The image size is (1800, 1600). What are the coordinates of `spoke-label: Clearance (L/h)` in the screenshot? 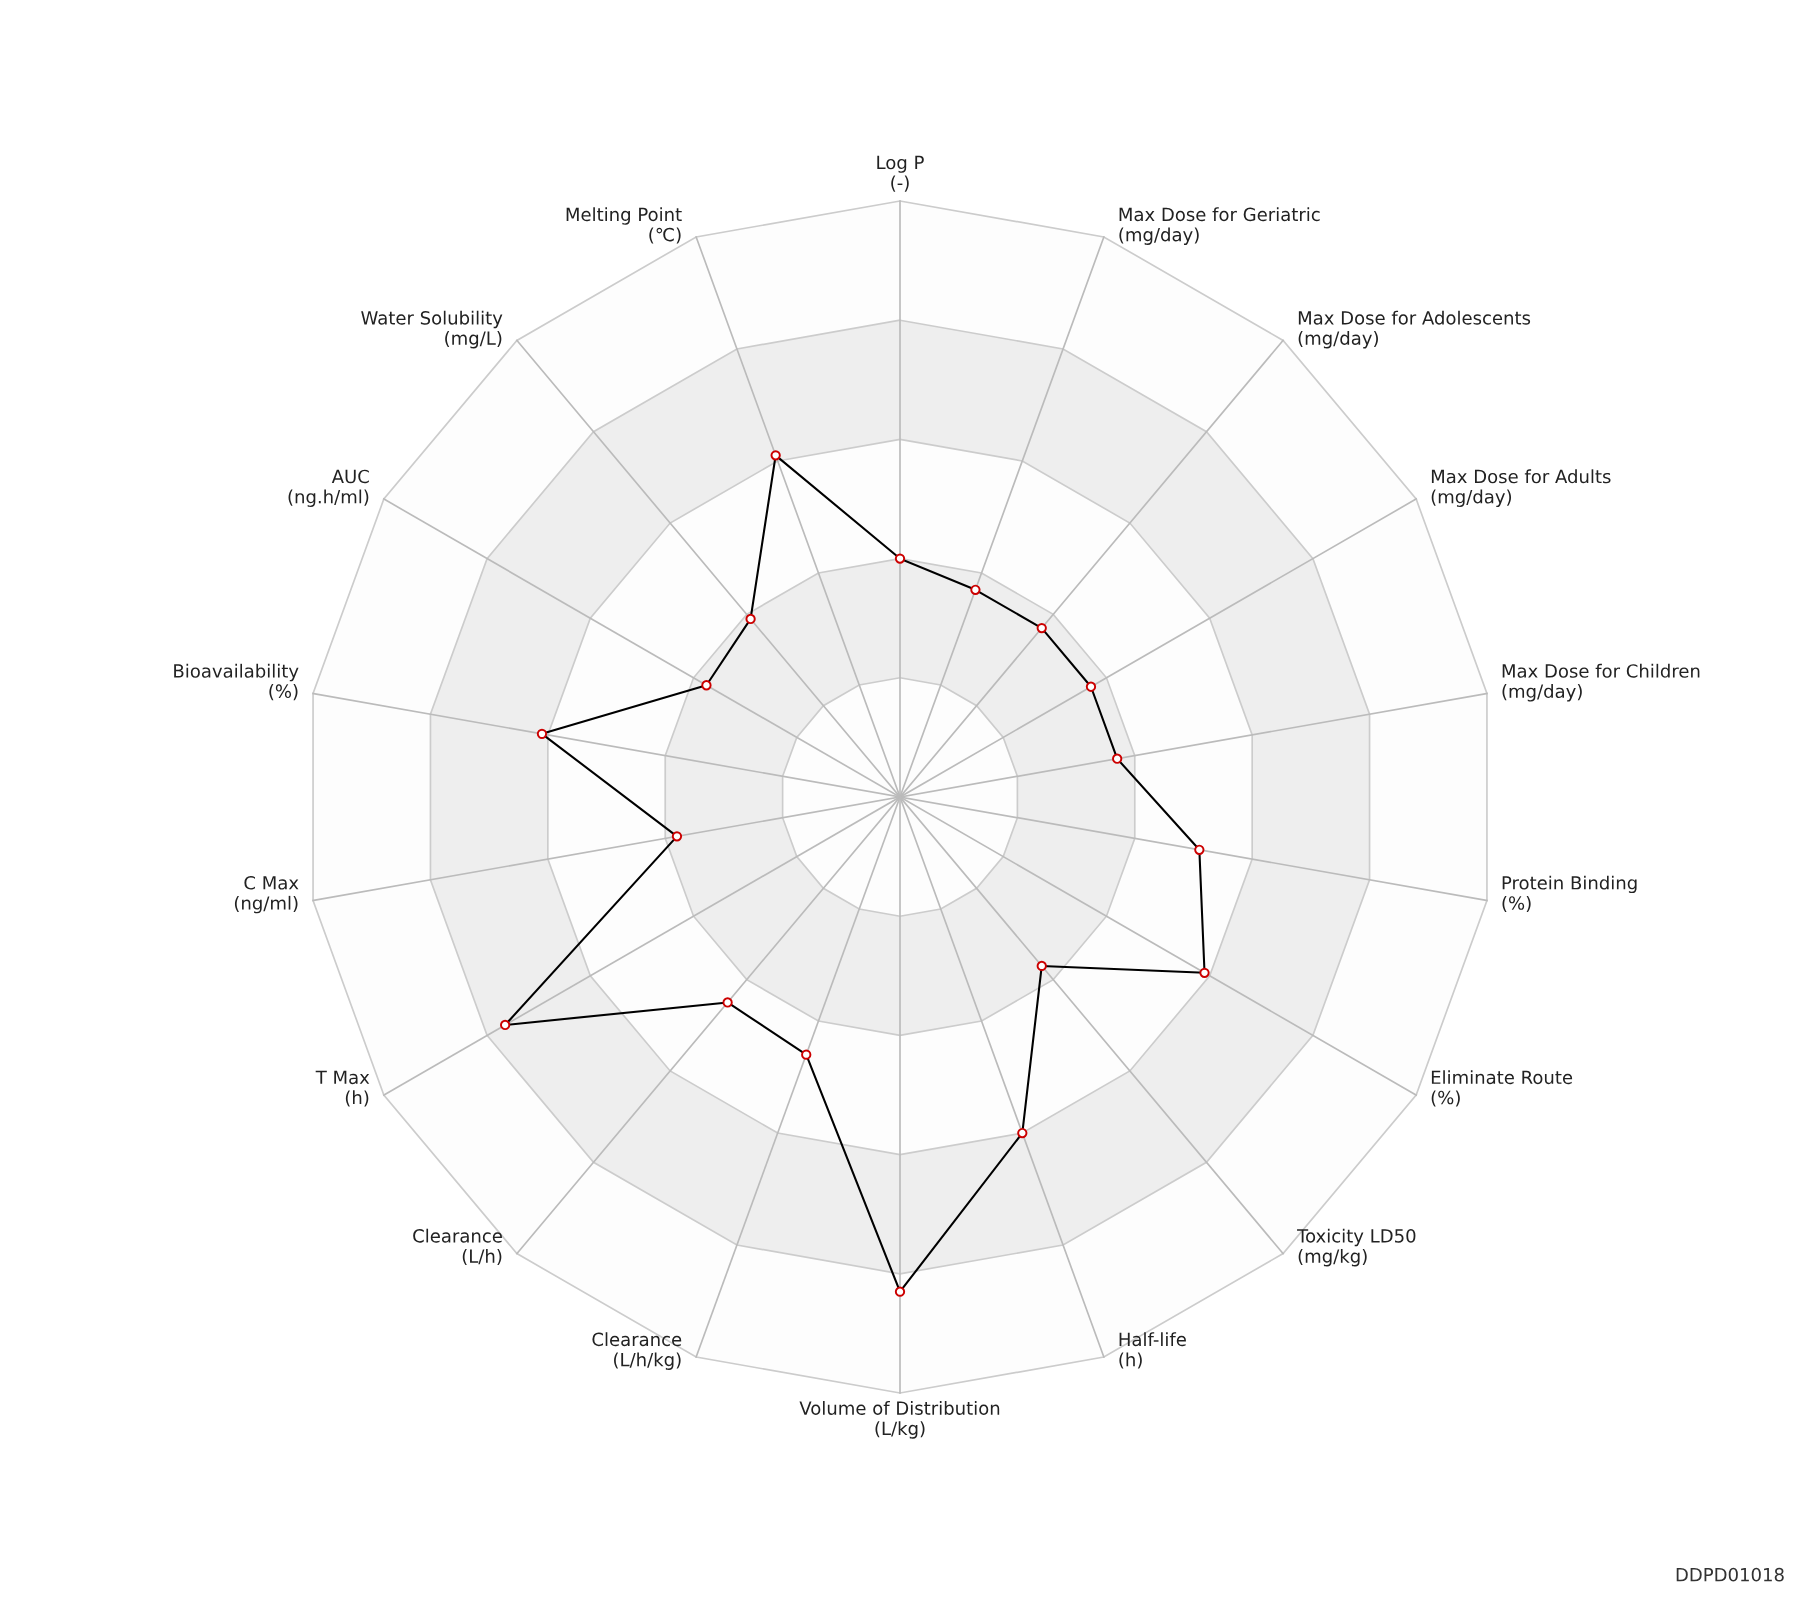 It's located at (457, 1247).